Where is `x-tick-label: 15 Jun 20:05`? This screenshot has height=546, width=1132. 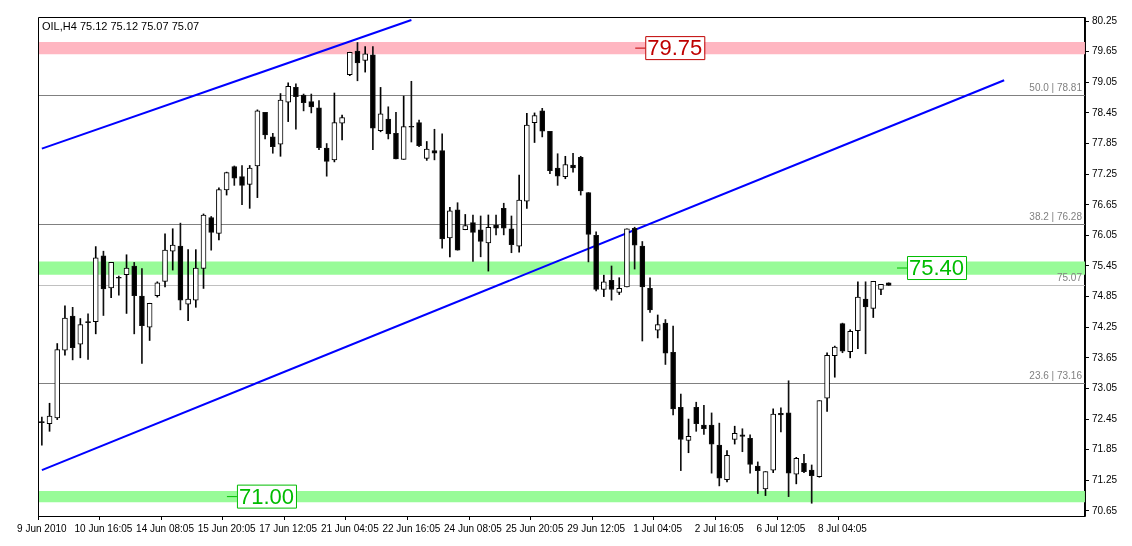
x-tick-label: 15 Jun 20:05 is located at coordinates (226, 528).